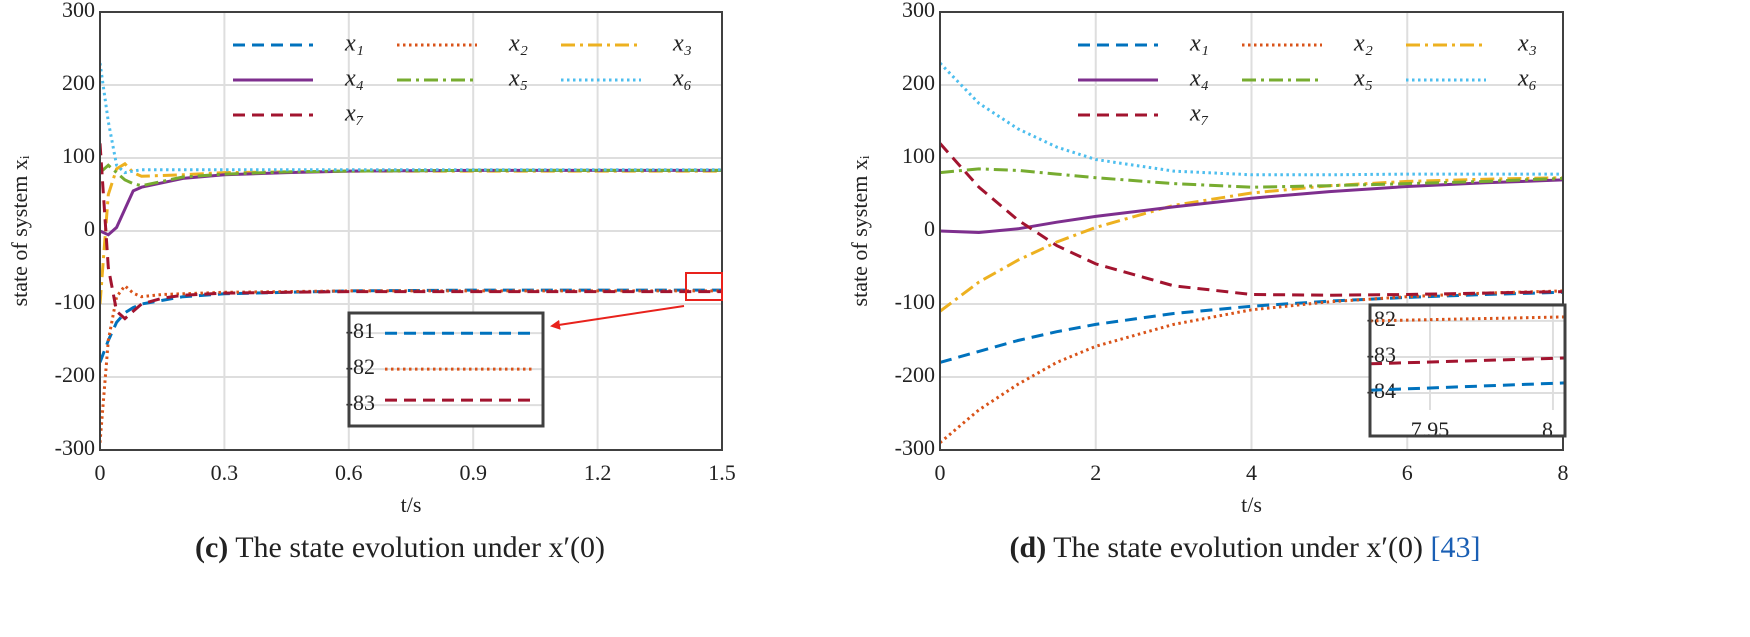 The height and width of the screenshot is (637, 1750). I want to click on inset-bg, so click(1467, 370).